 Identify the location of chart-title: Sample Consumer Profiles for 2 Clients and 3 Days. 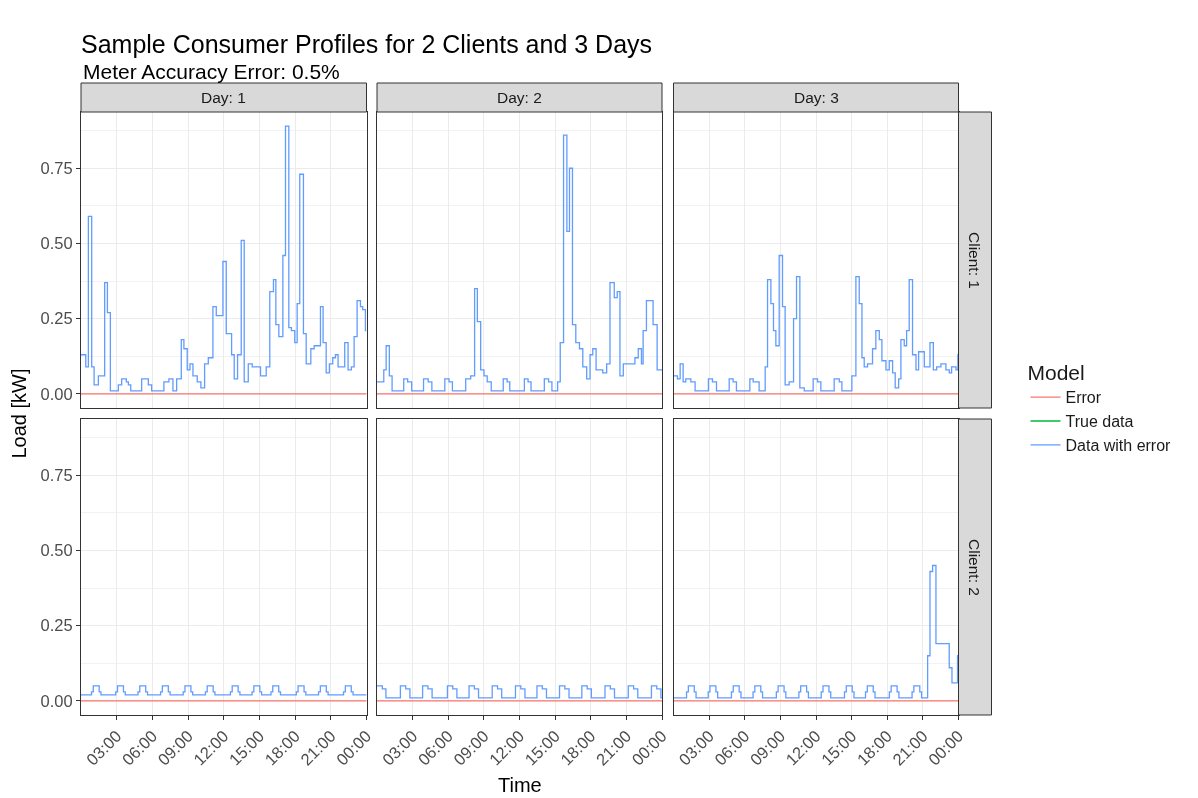
(367, 43).